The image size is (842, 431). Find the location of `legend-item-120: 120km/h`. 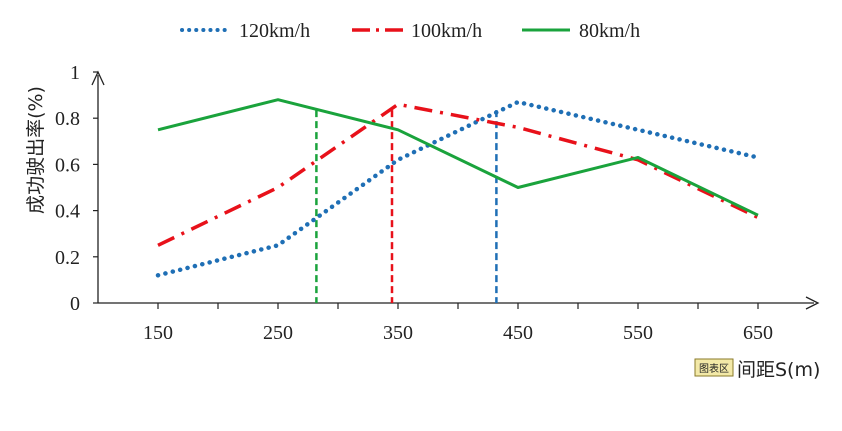

legend-item-120: 120km/h is located at coordinates (245, 31).